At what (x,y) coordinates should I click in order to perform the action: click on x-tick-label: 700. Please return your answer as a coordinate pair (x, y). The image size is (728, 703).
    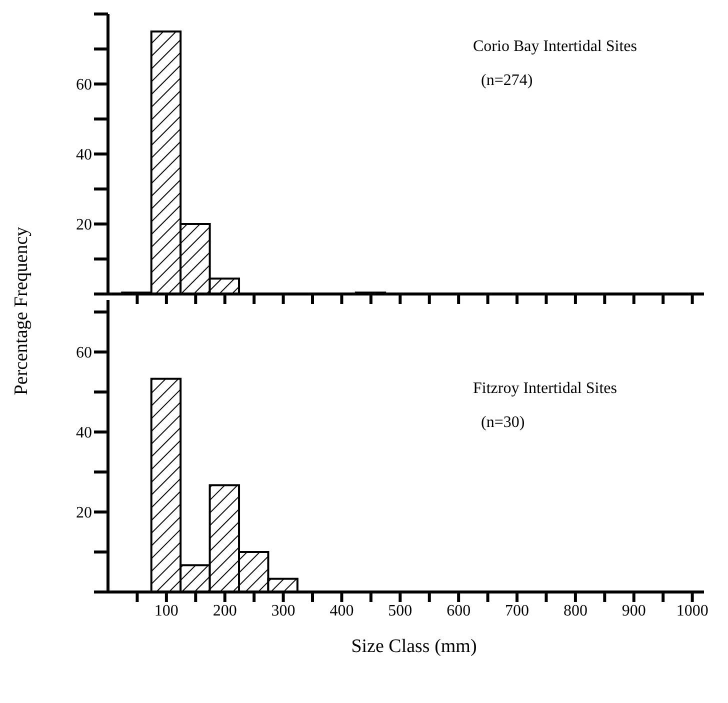
    Looking at the image, I should click on (517, 611).